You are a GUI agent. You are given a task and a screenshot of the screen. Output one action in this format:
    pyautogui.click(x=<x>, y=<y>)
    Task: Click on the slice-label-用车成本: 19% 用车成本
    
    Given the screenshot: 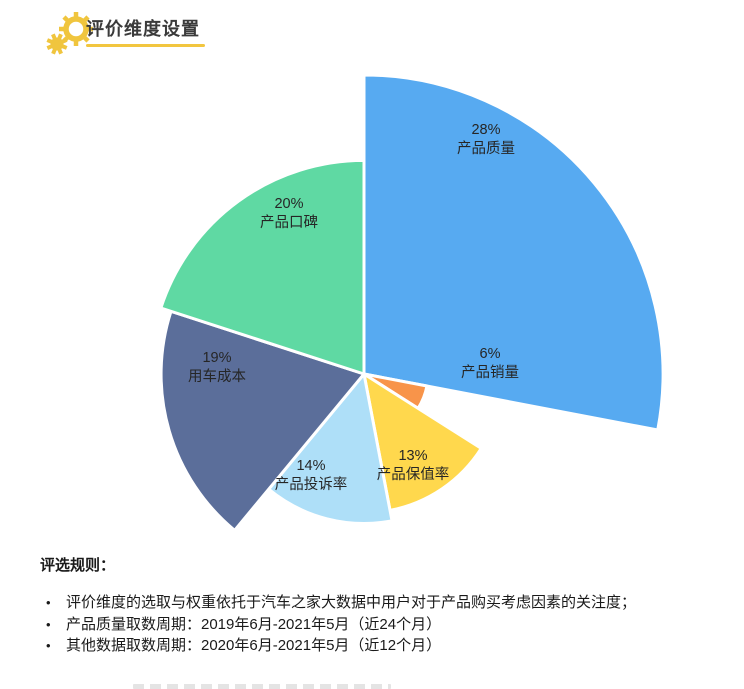 What is the action you would take?
    pyautogui.click(x=217, y=368)
    